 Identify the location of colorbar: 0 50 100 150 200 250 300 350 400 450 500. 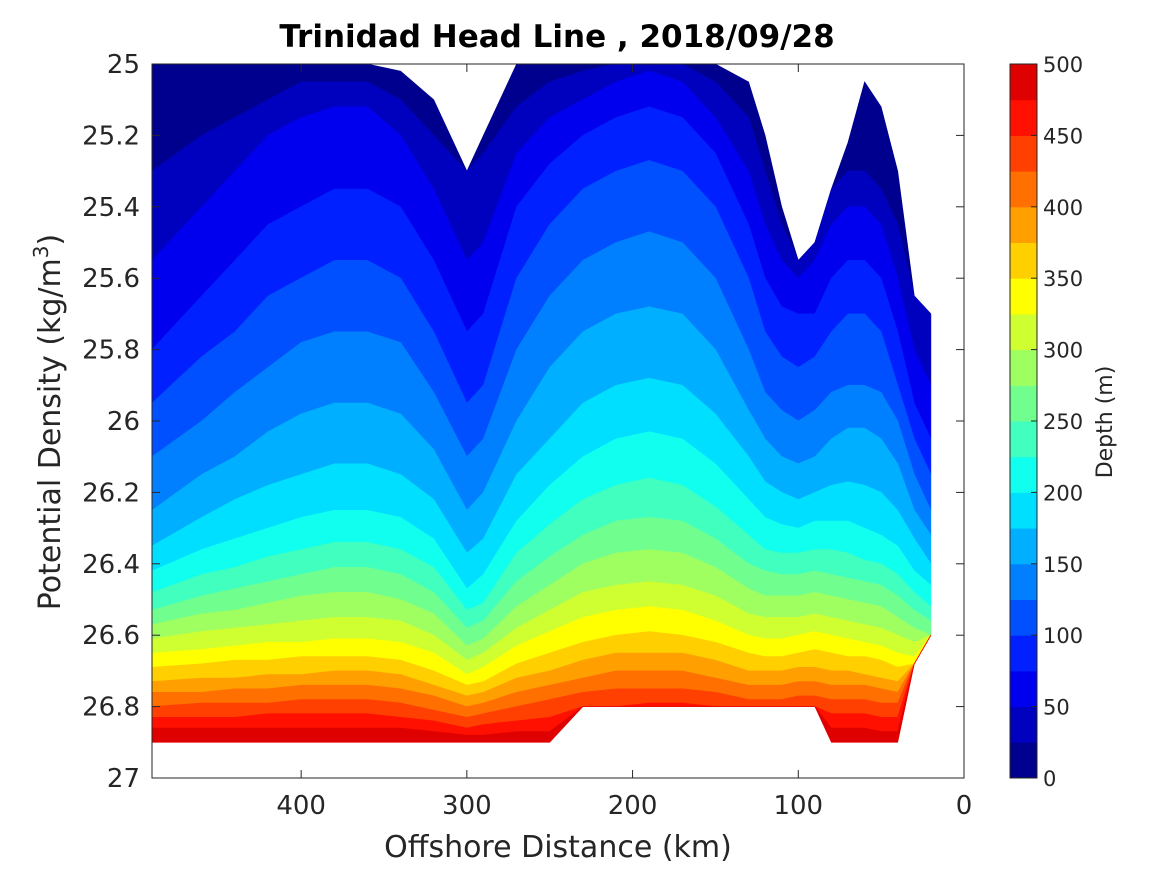
(1046, 422).